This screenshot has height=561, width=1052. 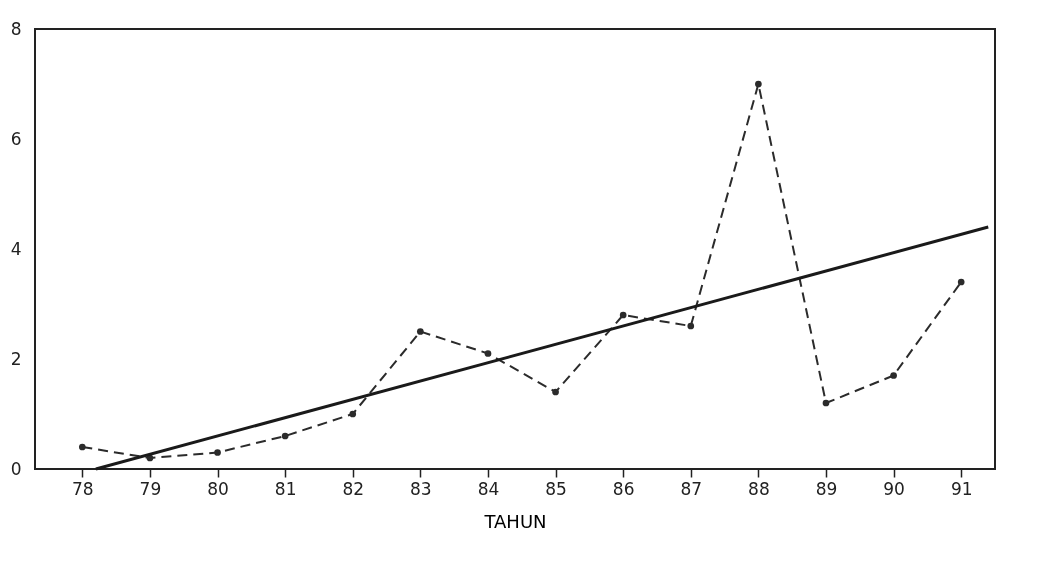 I want to click on x-tick-label: 90, so click(x=894, y=488).